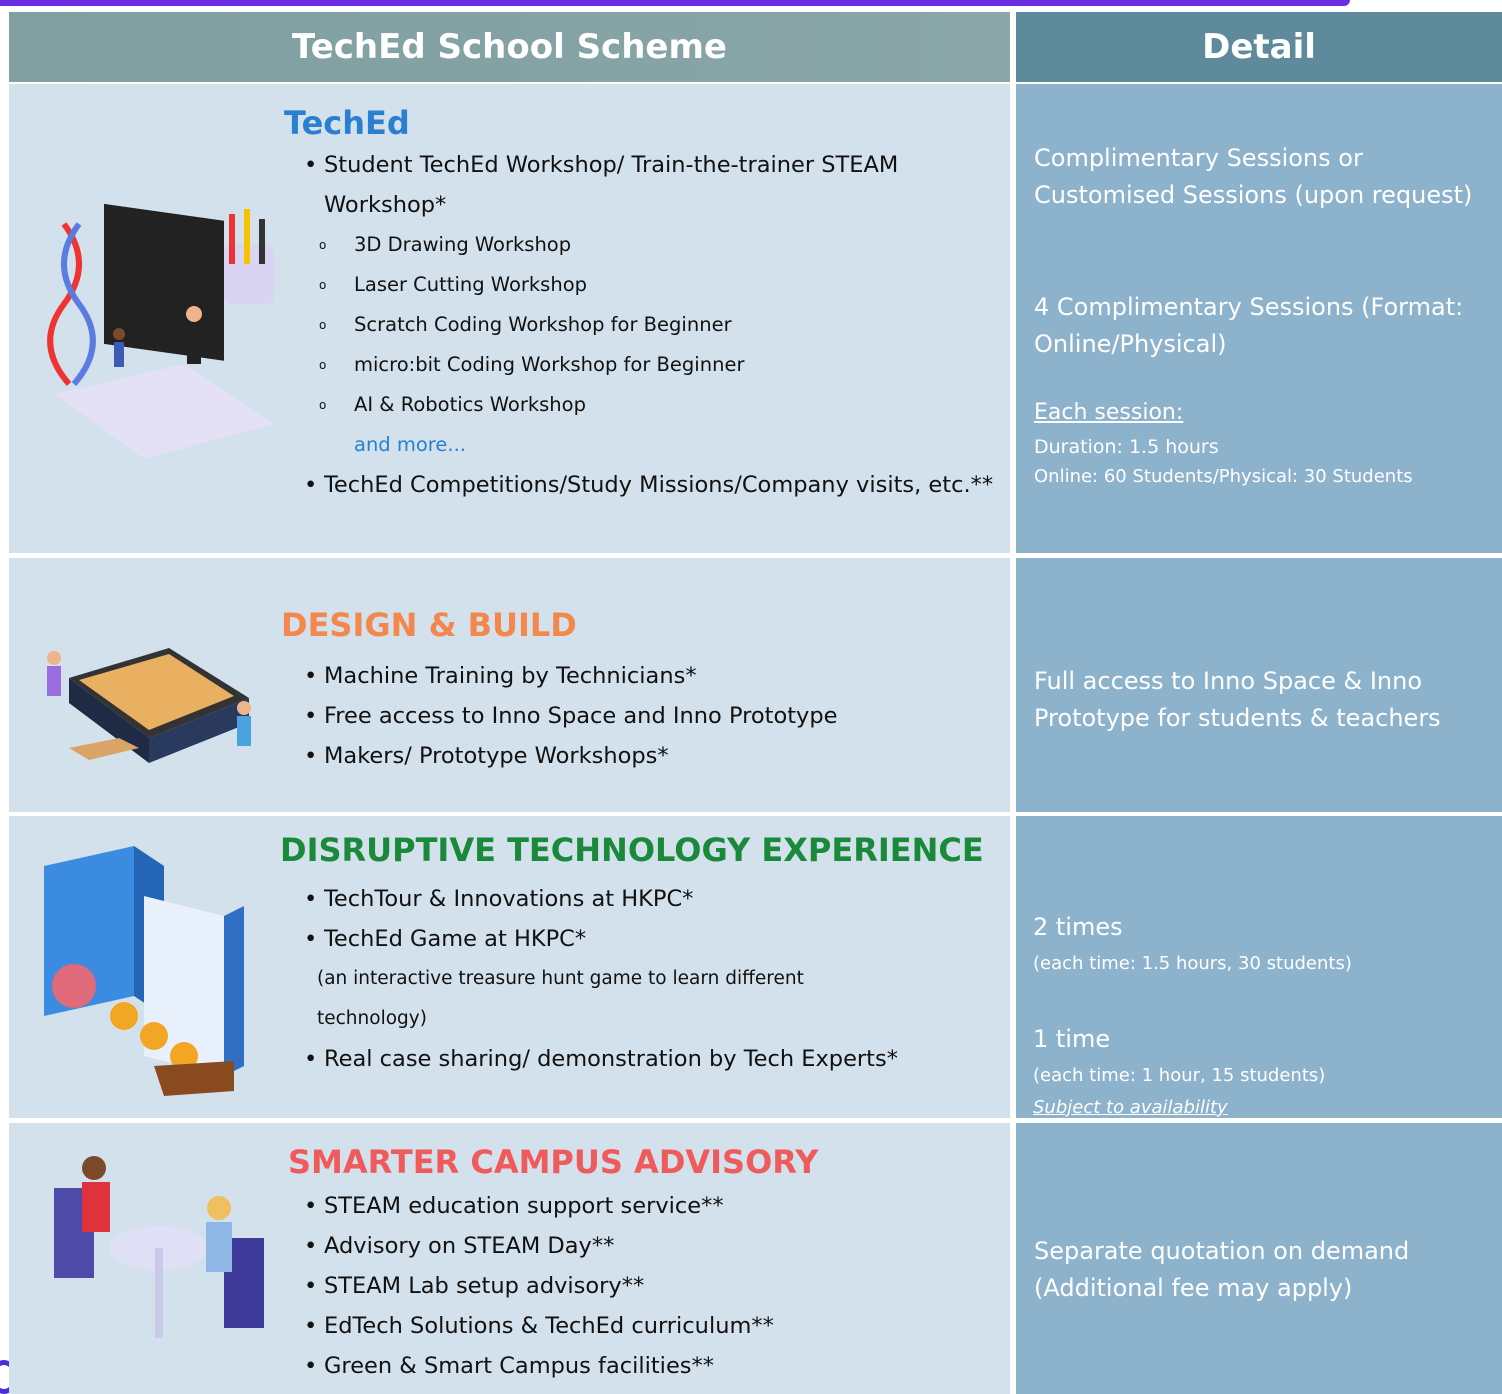 This screenshot has width=1502, height=1394. I want to click on section-title: TechEd, so click(347, 123).